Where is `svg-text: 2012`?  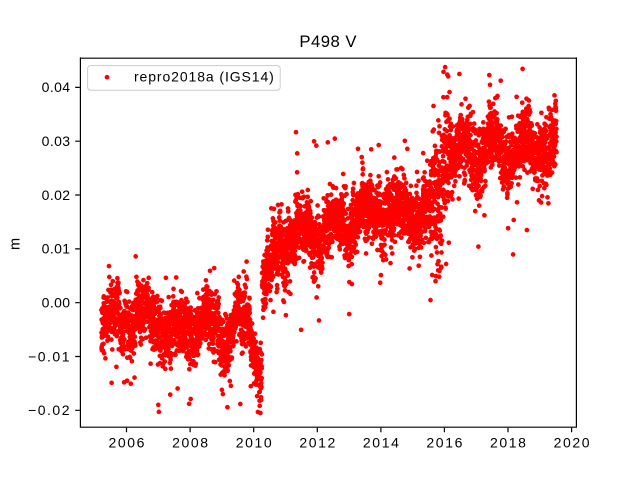 svg-text: 2012 is located at coordinates (318, 443).